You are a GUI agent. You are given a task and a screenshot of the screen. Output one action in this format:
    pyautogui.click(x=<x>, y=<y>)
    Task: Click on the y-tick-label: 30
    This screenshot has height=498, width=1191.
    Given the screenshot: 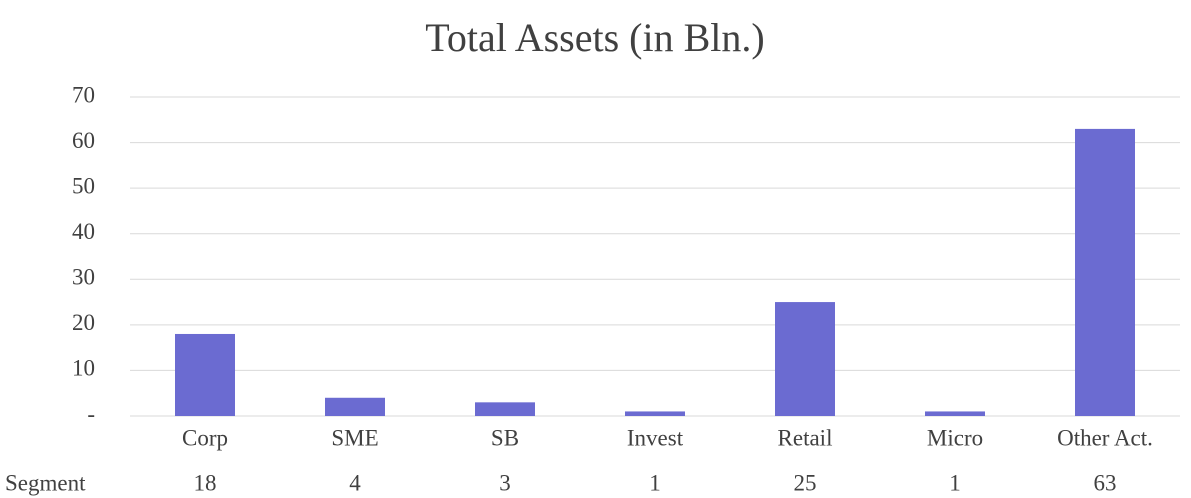 What is the action you would take?
    pyautogui.click(x=83, y=277)
    